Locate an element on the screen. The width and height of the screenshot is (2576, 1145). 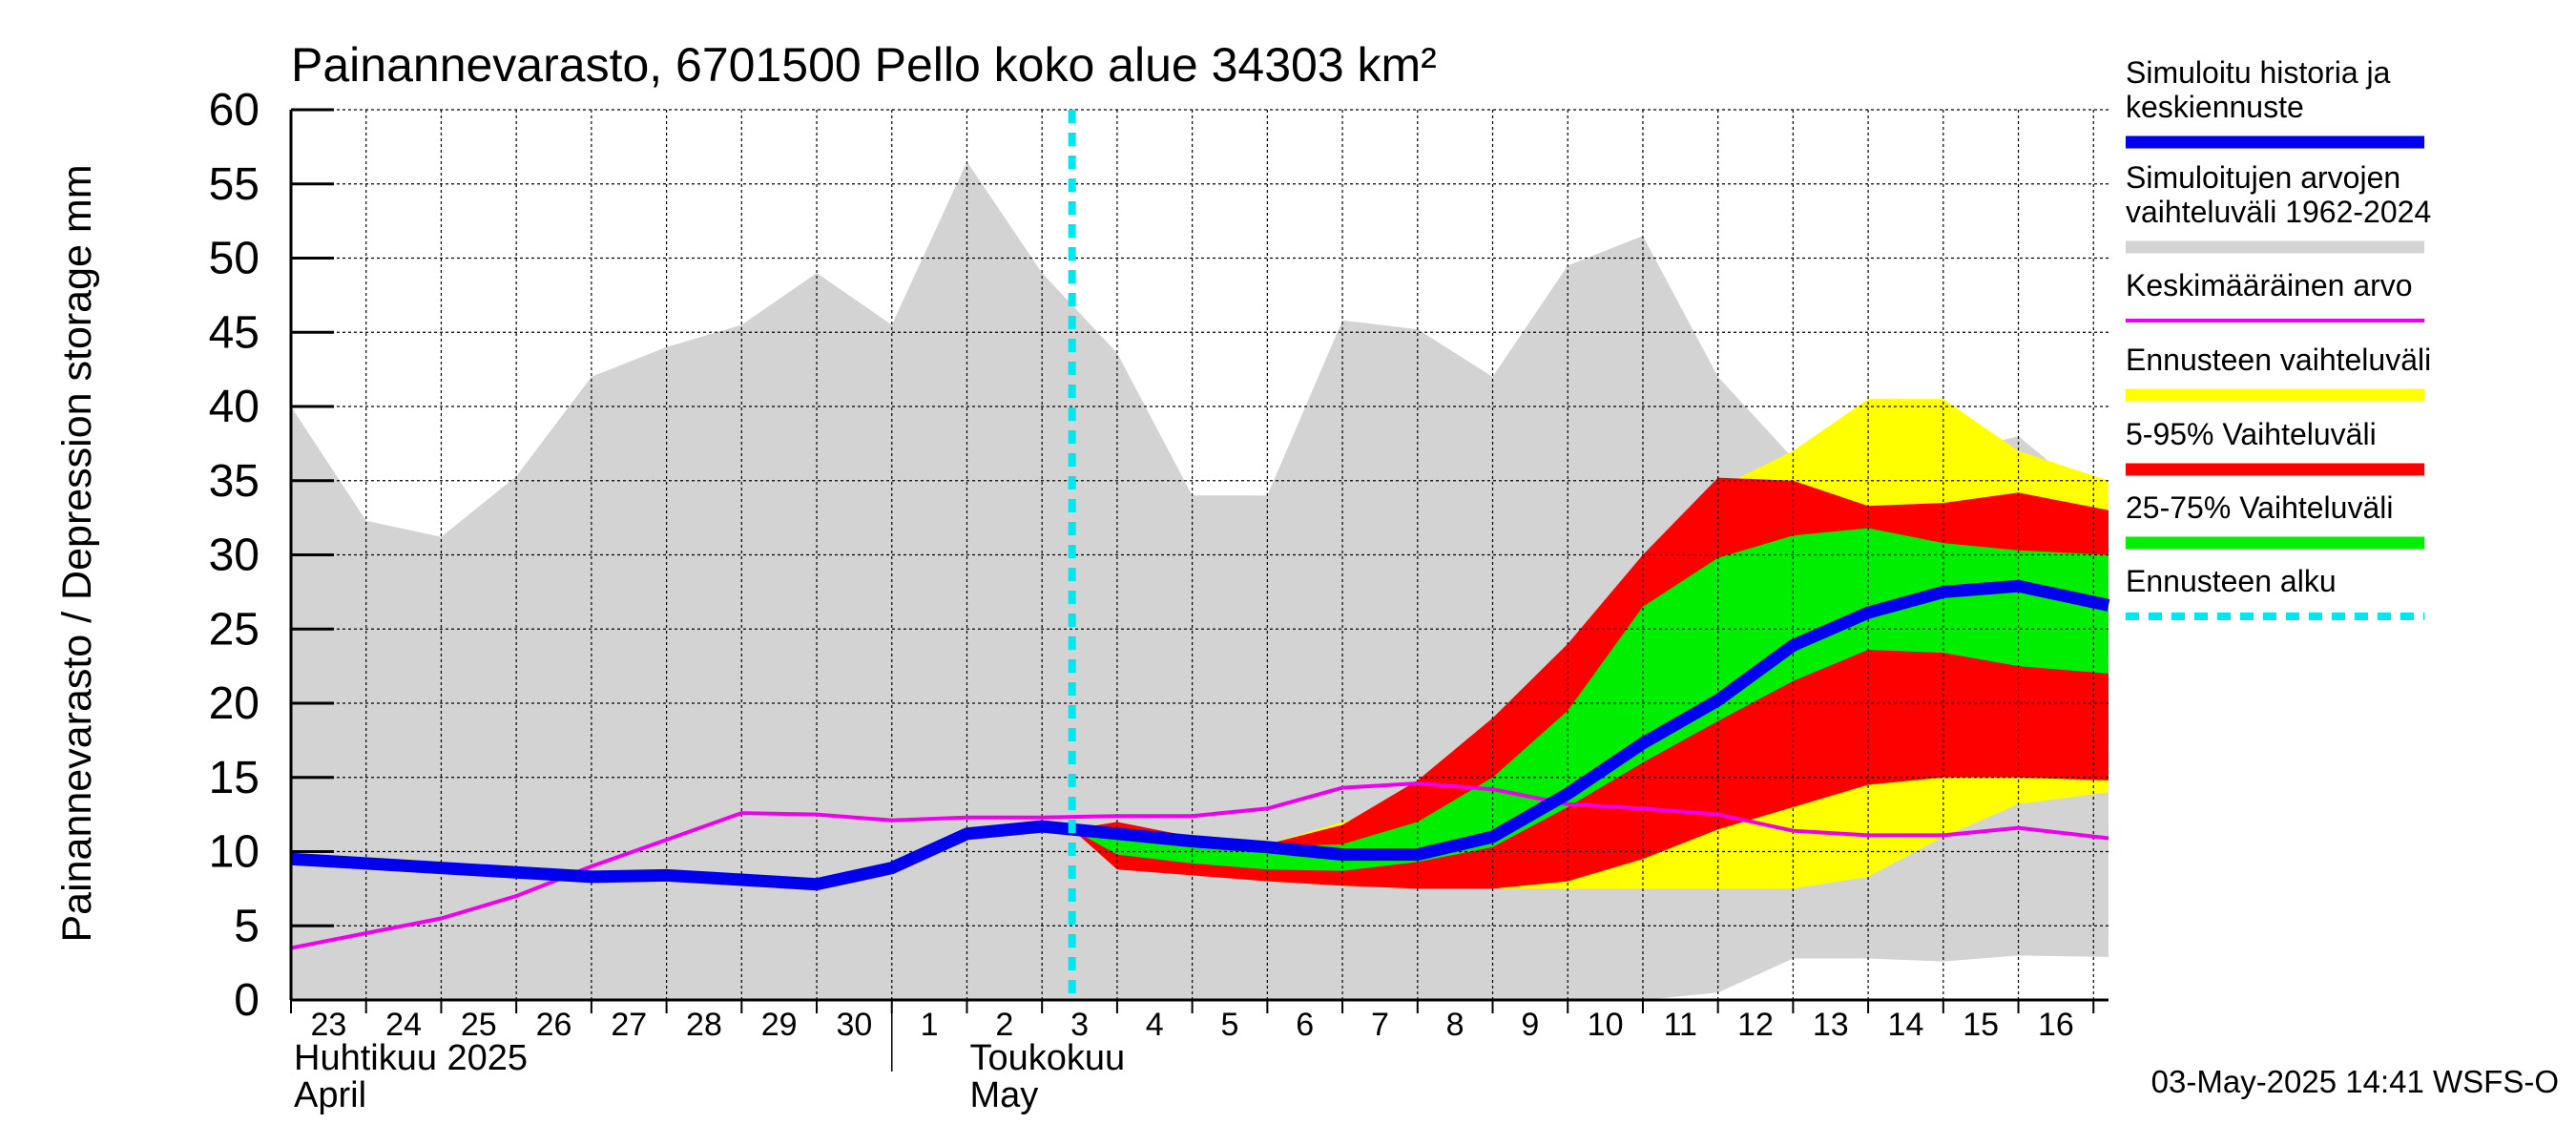
x-tick-label: 13 is located at coordinates (1831, 1025).